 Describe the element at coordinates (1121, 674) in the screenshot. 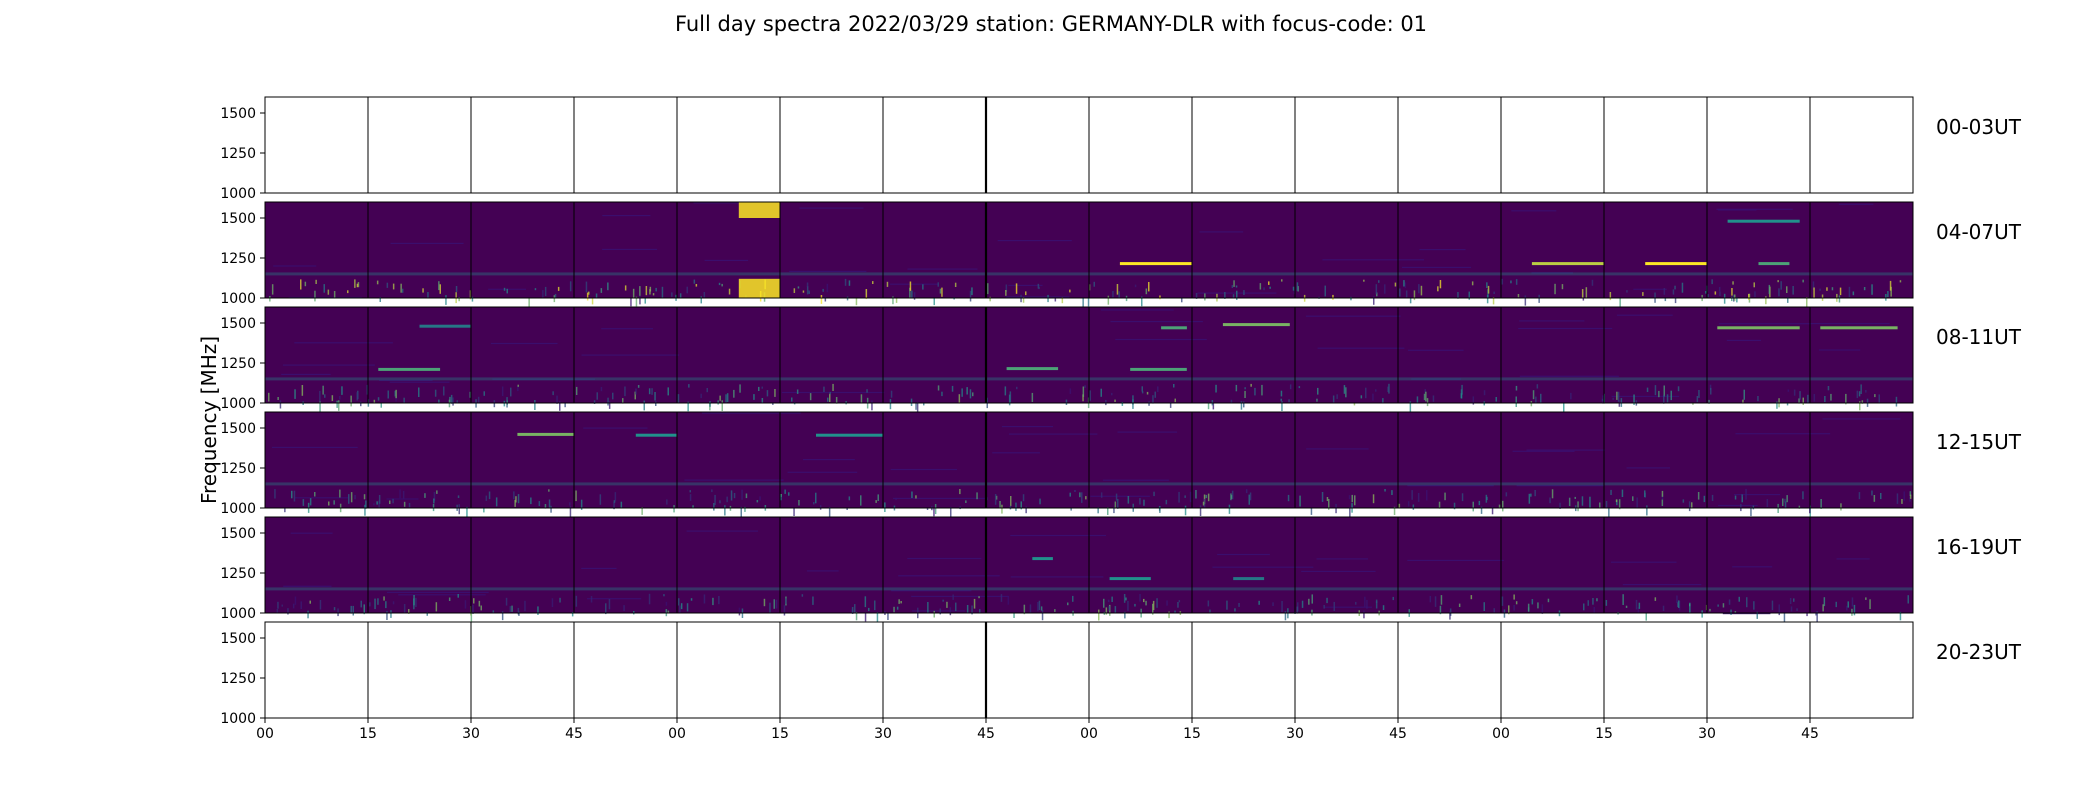

I see `panel-20-23UT: 1000 1250 1500 20-23UT` at that location.